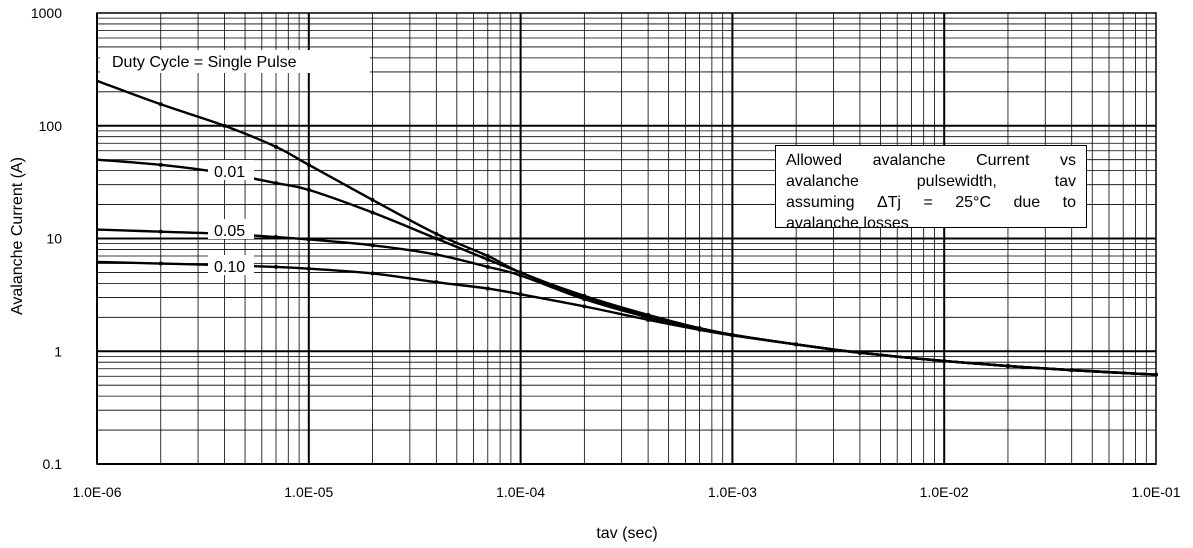 This screenshot has height=548, width=1193. I want to click on series-label-001-bg, so click(231, 170).